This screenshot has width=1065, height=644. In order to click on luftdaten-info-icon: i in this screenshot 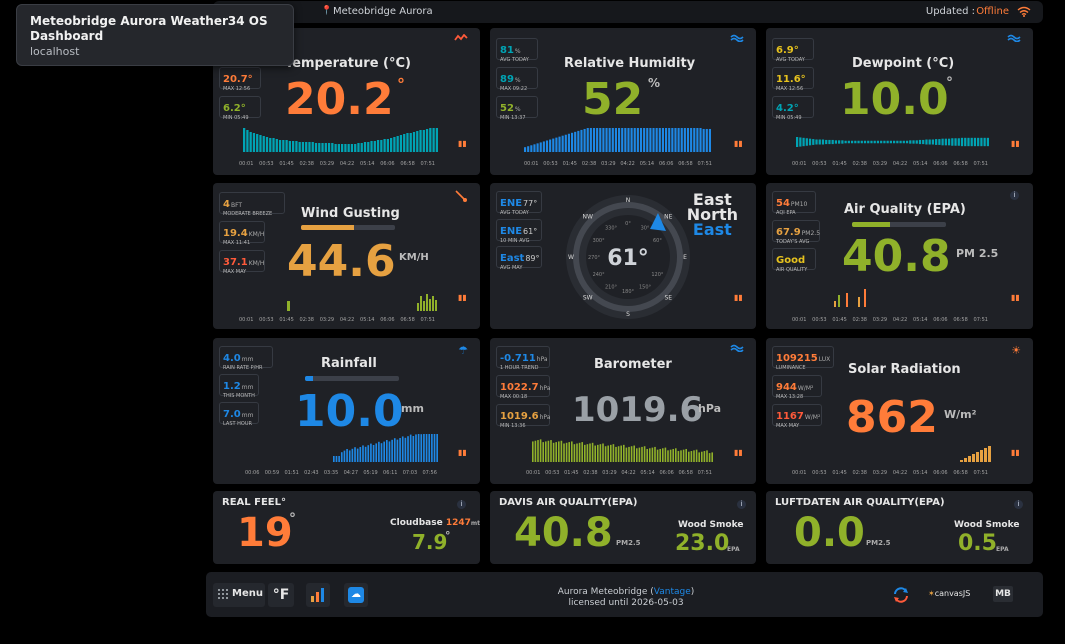, I will do `click(1018, 504)`.